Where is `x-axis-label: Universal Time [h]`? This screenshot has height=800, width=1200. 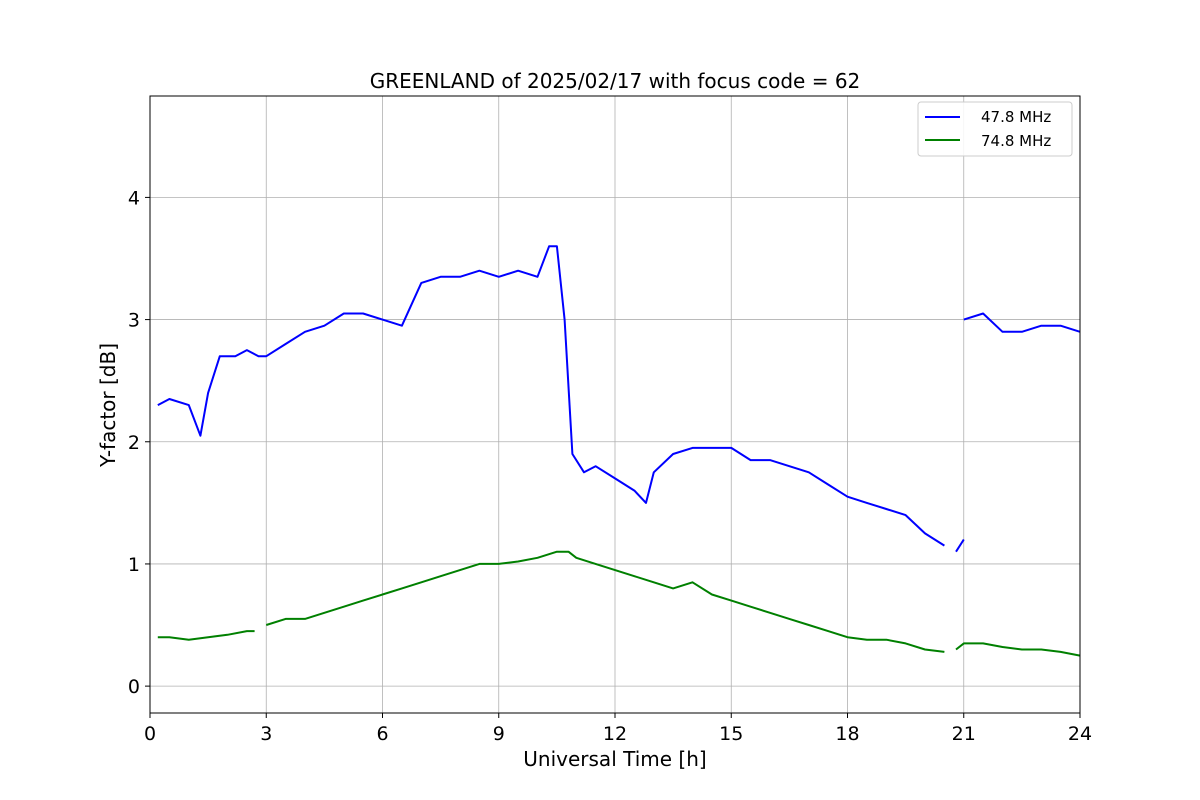 x-axis-label: Universal Time [h] is located at coordinates (614, 759).